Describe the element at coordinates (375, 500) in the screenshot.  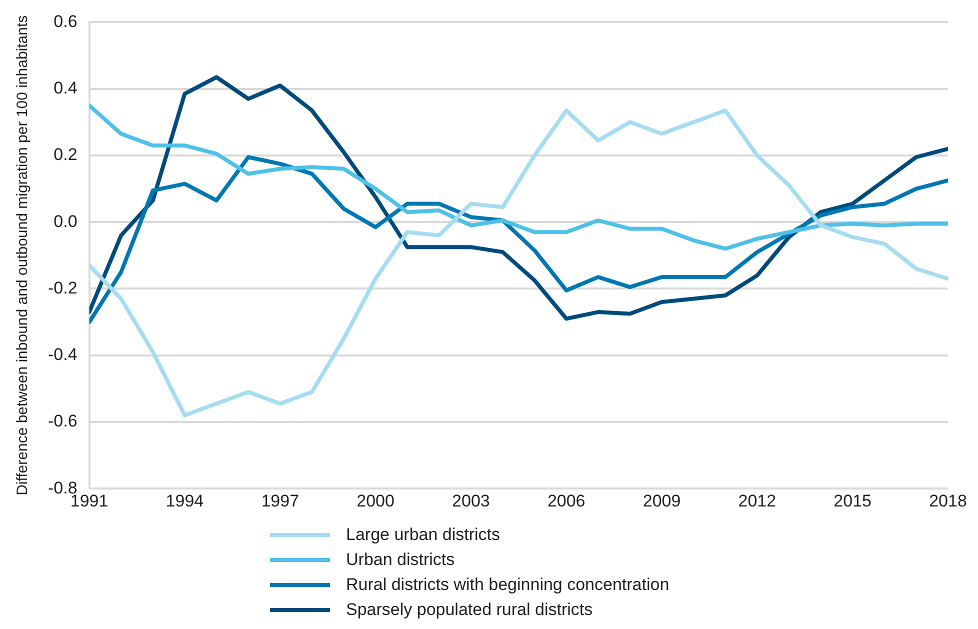
I see `x-tick-label: 2000` at that location.